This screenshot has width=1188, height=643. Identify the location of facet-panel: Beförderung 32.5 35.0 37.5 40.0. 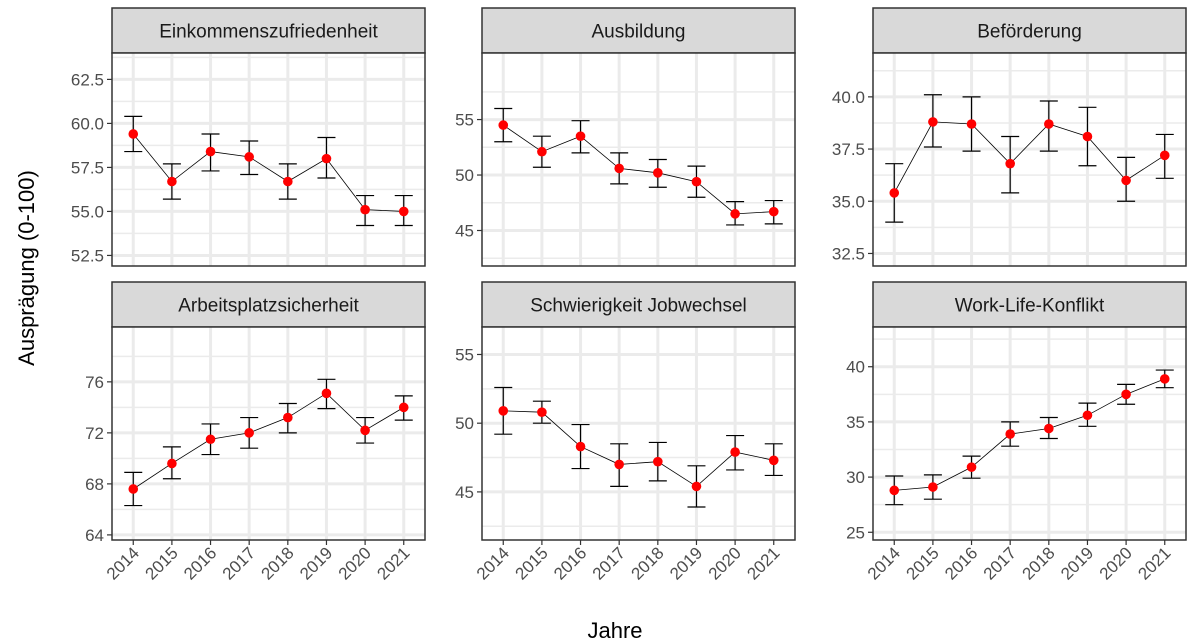
(1009, 137).